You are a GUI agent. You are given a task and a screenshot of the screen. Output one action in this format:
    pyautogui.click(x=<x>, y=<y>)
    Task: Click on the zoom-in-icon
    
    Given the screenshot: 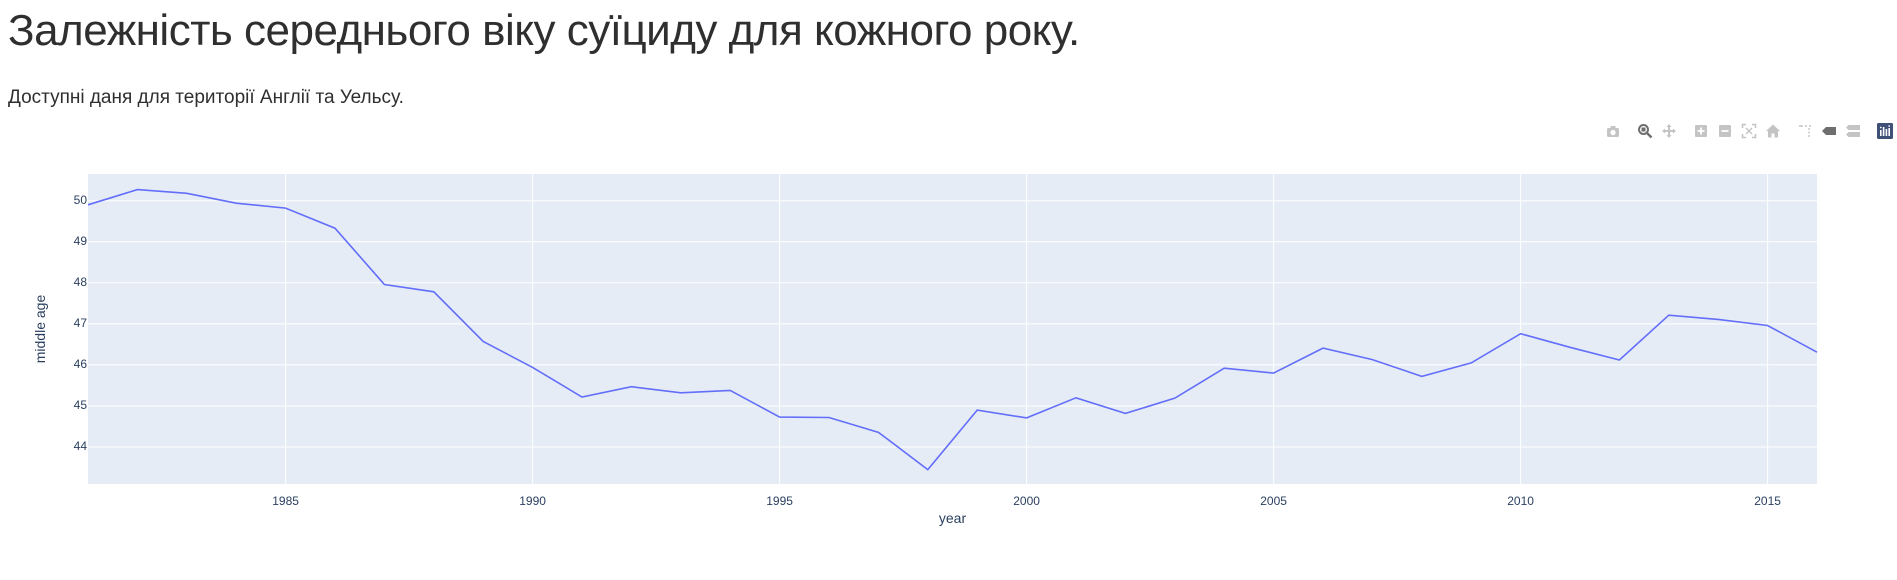 What is the action you would take?
    pyautogui.click(x=1701, y=131)
    